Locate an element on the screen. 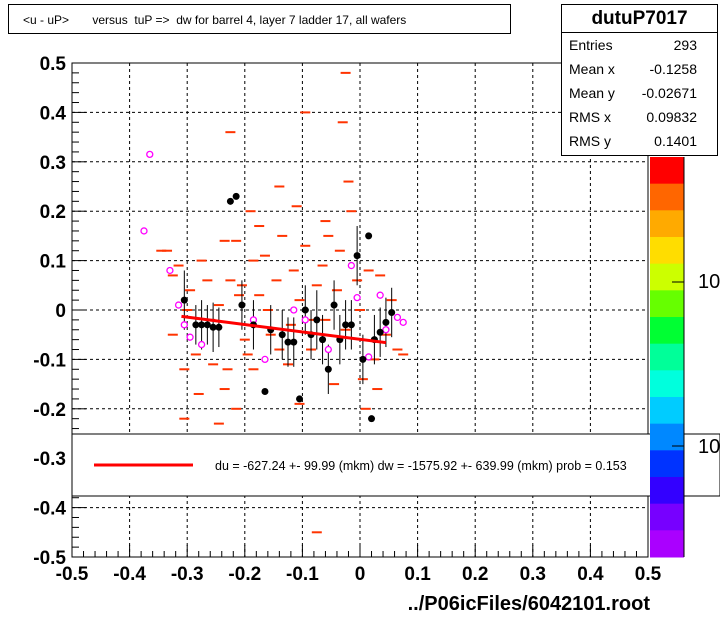 The height and width of the screenshot is (620, 720). stats-label: Entries is located at coordinates (591, 45).